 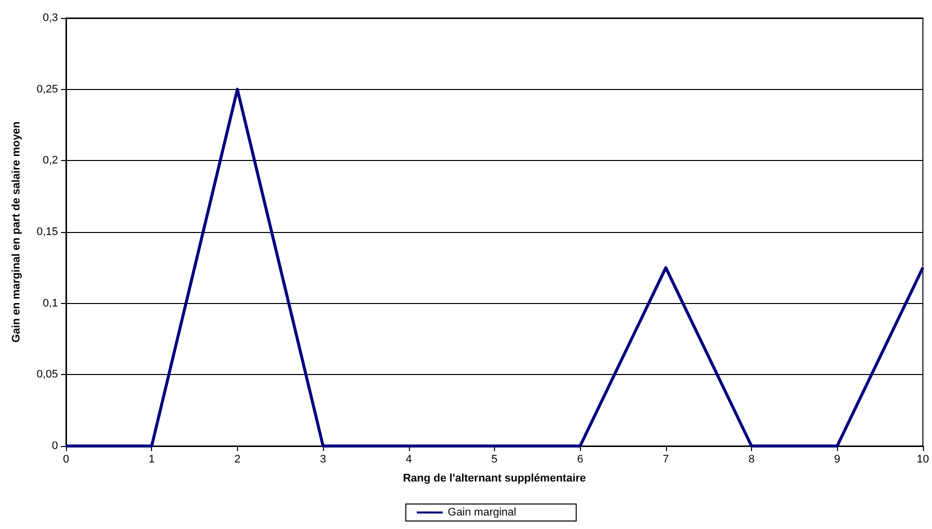 What do you see at coordinates (837, 460) in the screenshot?
I see `x-tick-label: 9` at bounding box center [837, 460].